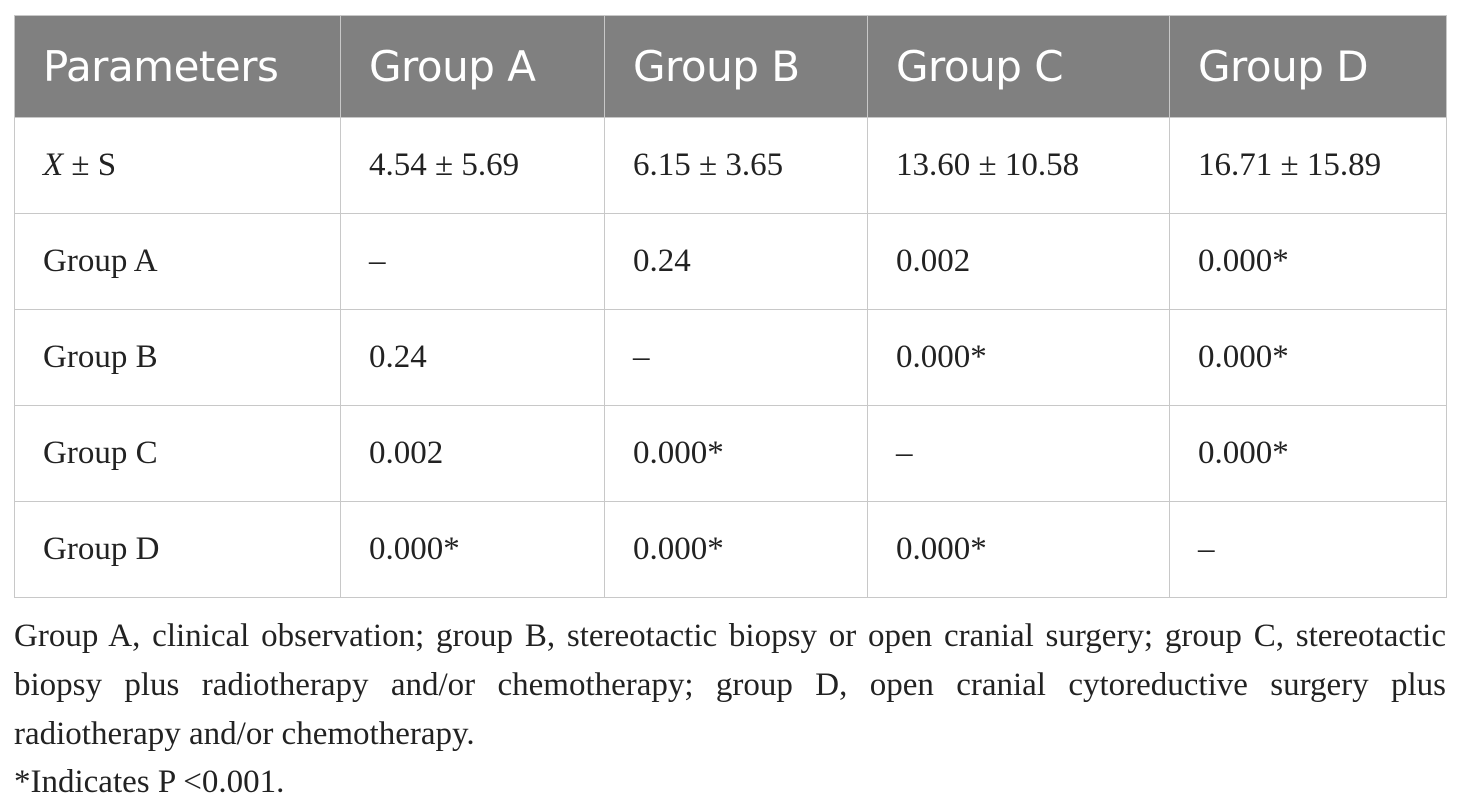 The image size is (1460, 809). Describe the element at coordinates (1308, 66) in the screenshot. I see `header-group-d: Group D` at that location.